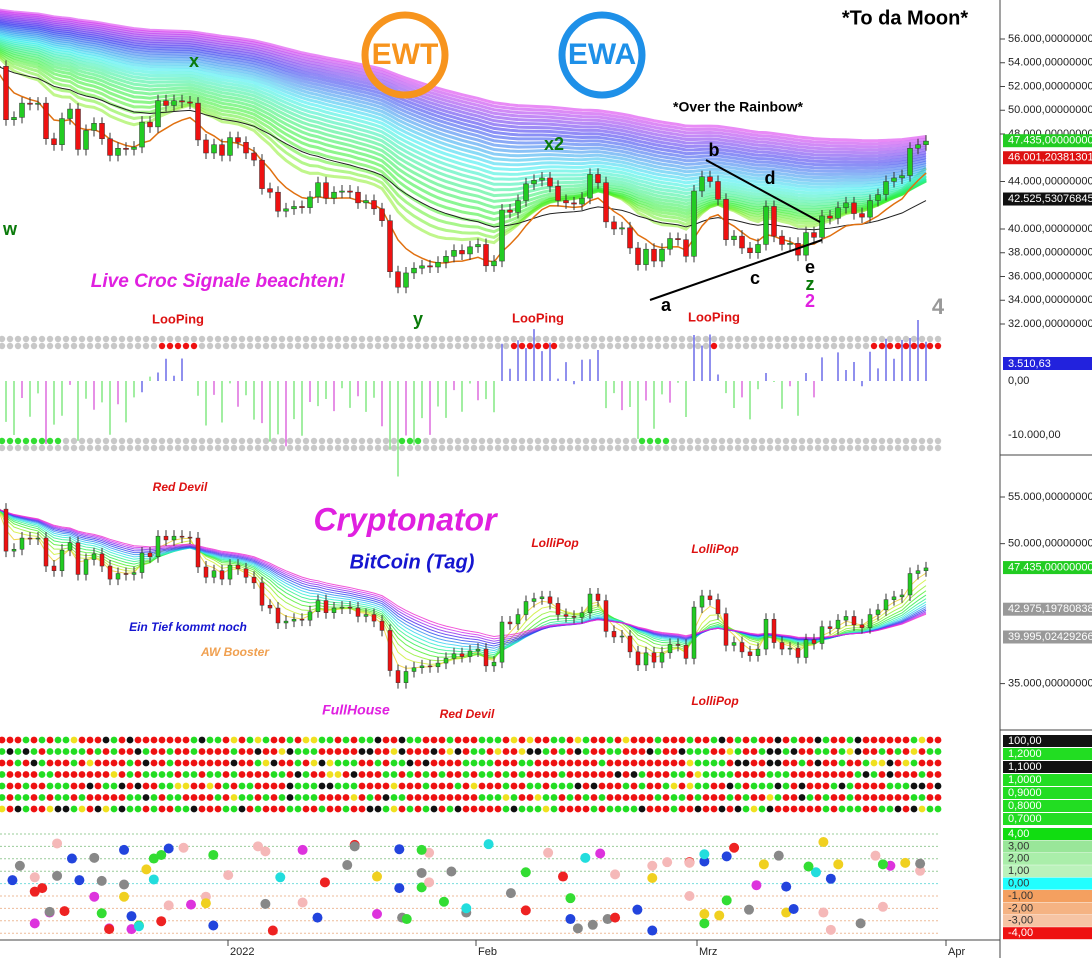 The image size is (1092, 958). What do you see at coordinates (218, 281) in the screenshot?
I see `note: Live Croc Signale beachten!` at bounding box center [218, 281].